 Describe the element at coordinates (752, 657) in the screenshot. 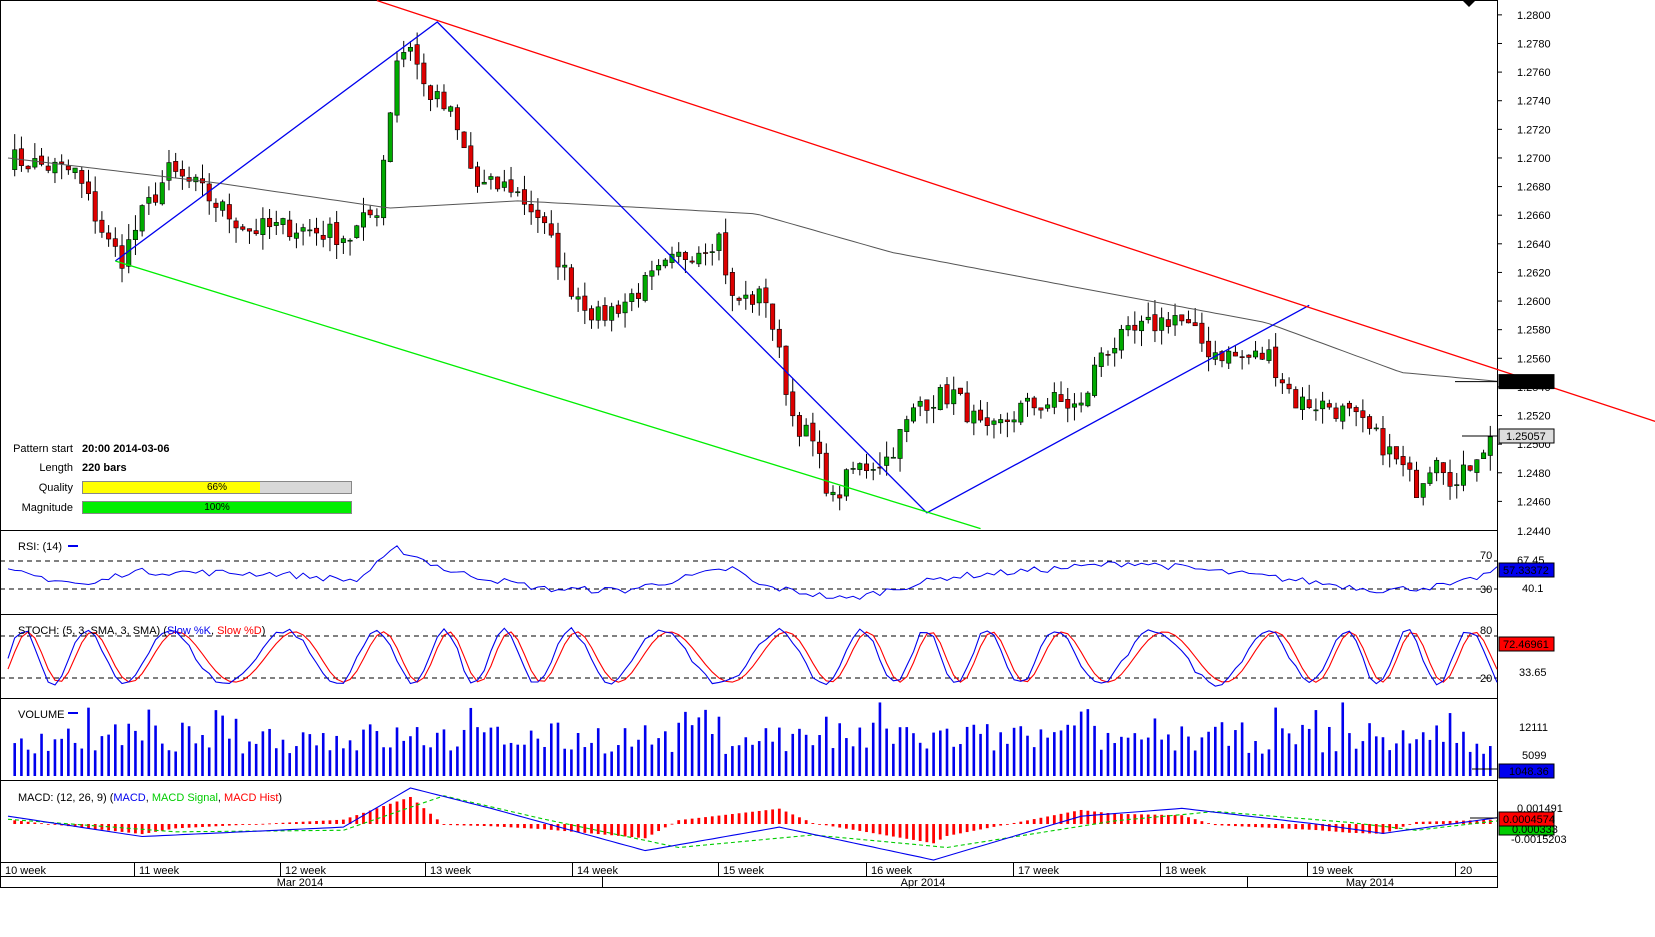

I see `stoch-d-line` at that location.